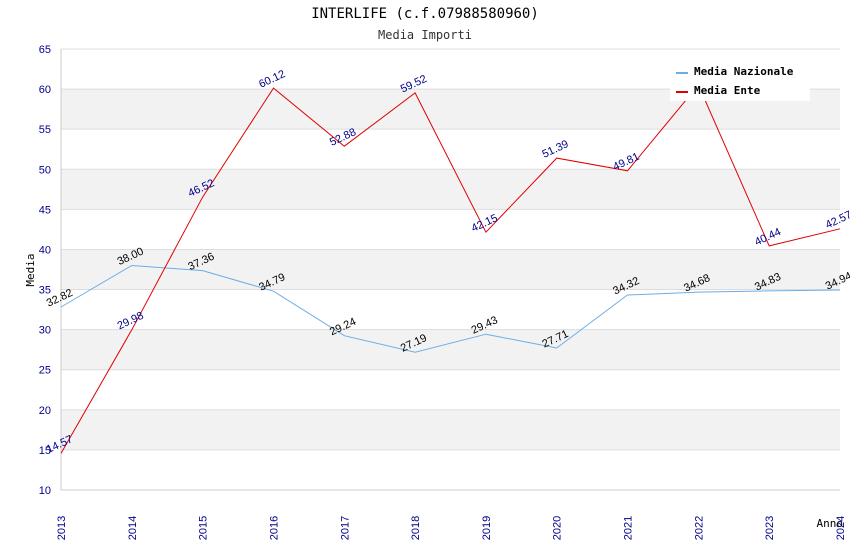  What do you see at coordinates (45, 250) in the screenshot?
I see `y-tick-label: 40` at bounding box center [45, 250].